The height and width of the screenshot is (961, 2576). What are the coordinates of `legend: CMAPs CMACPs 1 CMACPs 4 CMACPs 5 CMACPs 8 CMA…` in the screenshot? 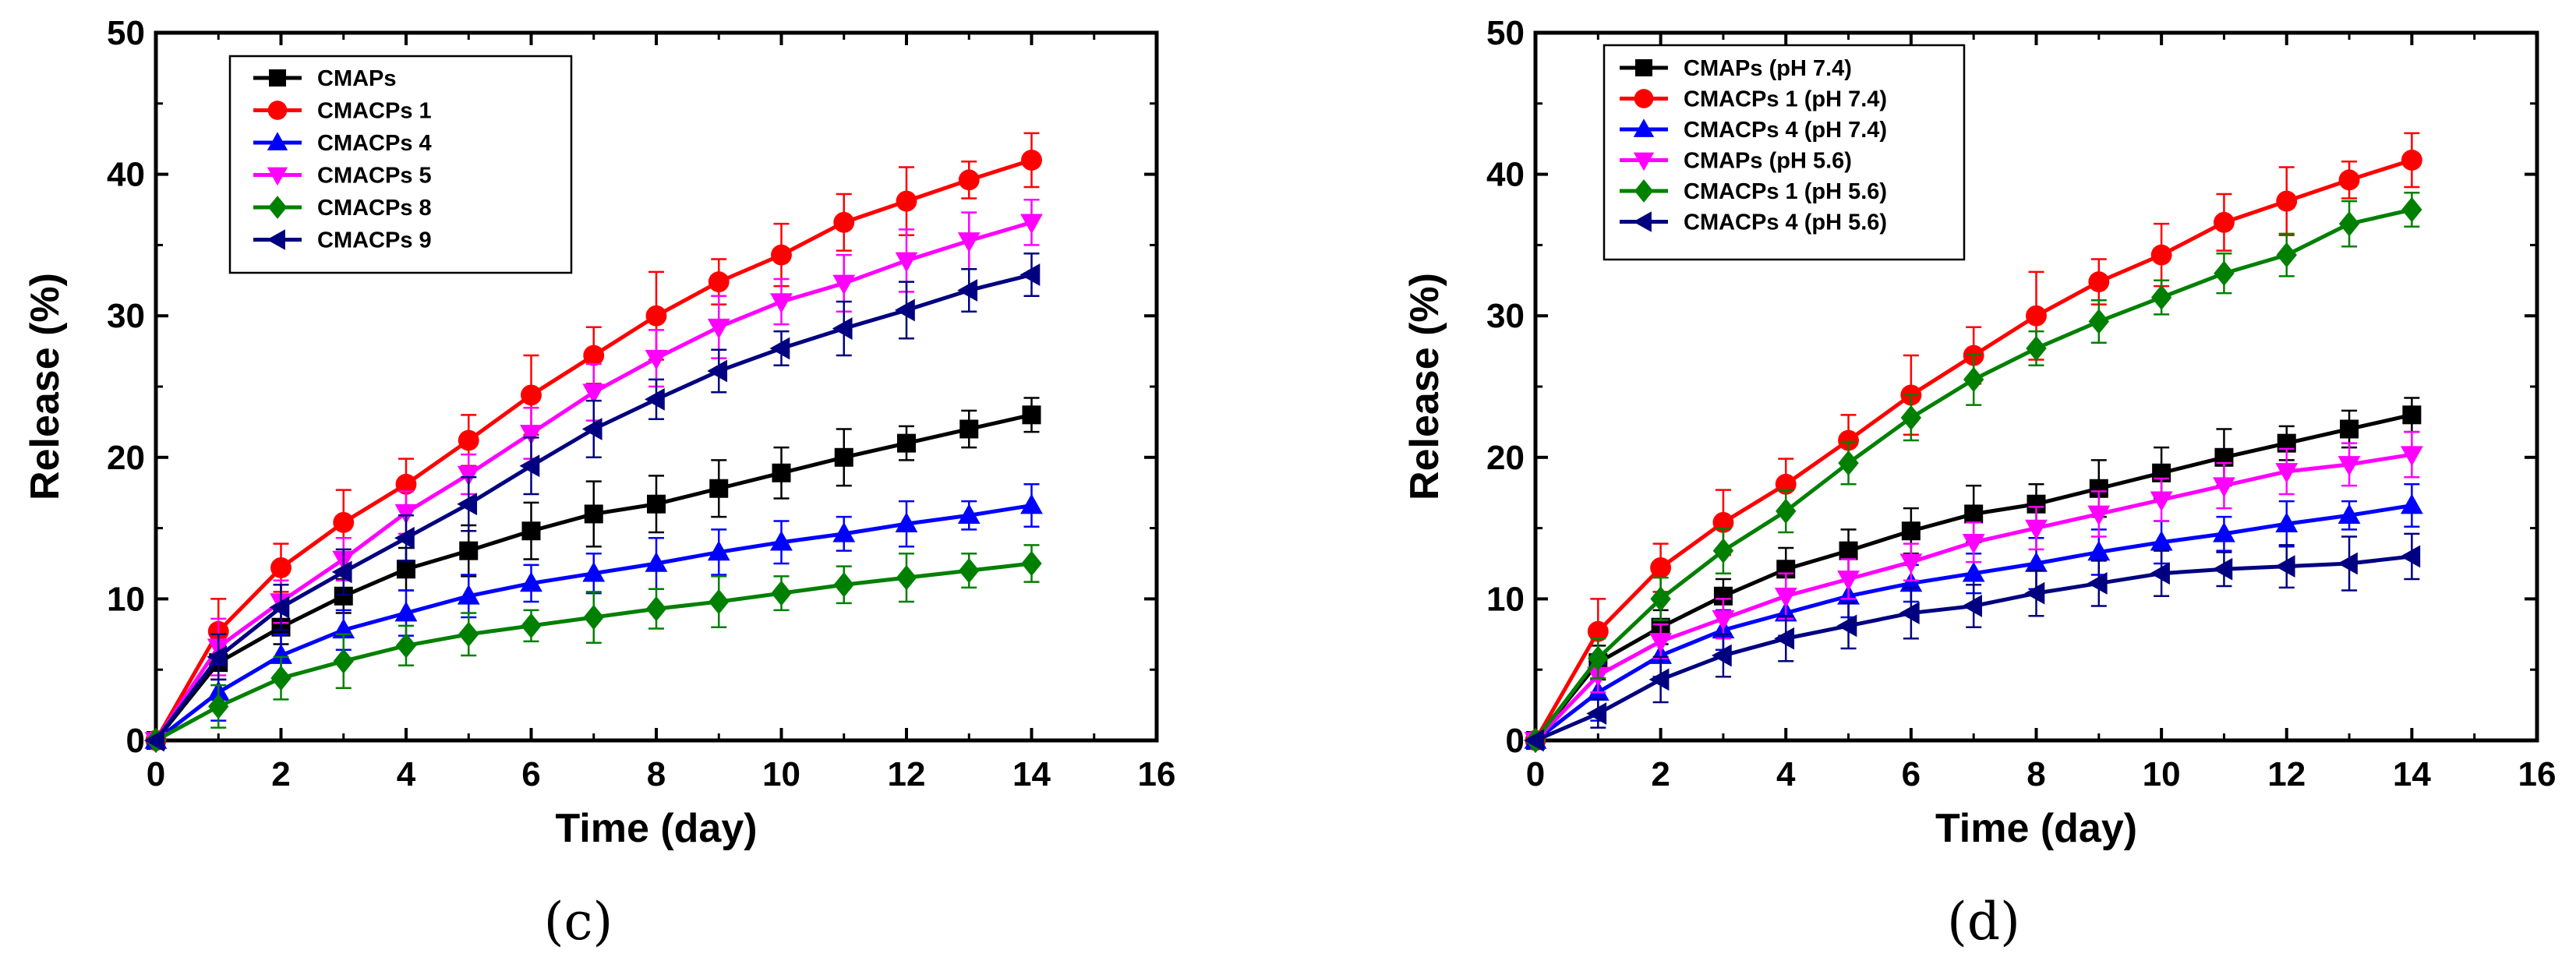 It's located at (400, 164).